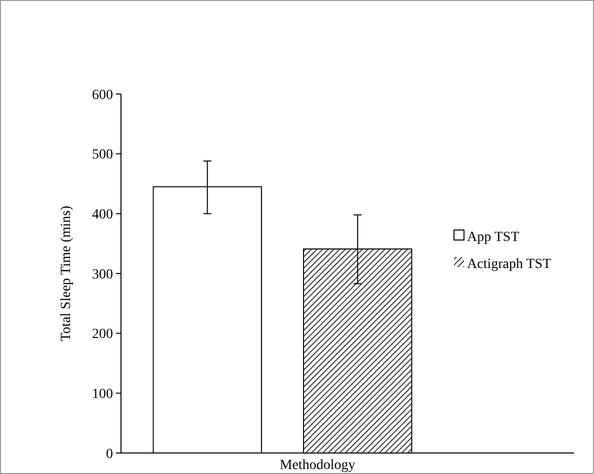  Describe the element at coordinates (509, 264) in the screenshot. I see `legend-label: Actigraph TST` at that location.